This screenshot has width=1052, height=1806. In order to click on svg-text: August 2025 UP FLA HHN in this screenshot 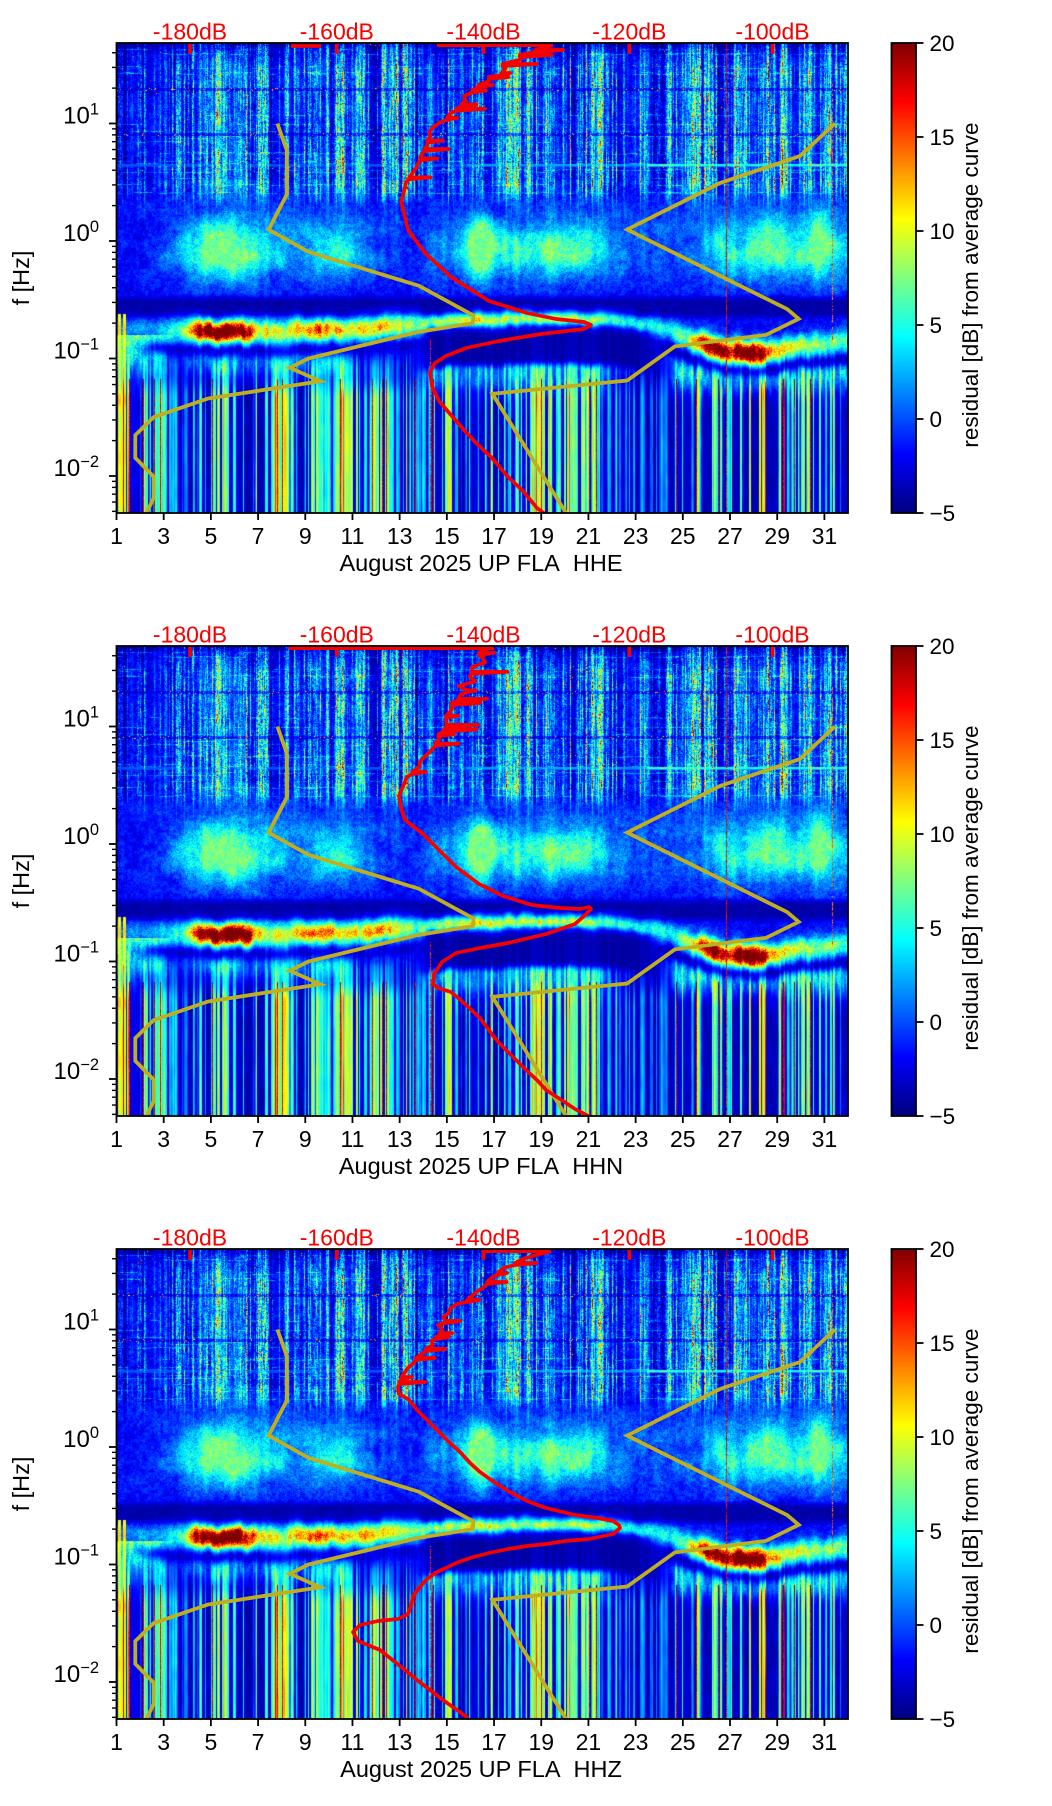, I will do `click(481, 1166)`.